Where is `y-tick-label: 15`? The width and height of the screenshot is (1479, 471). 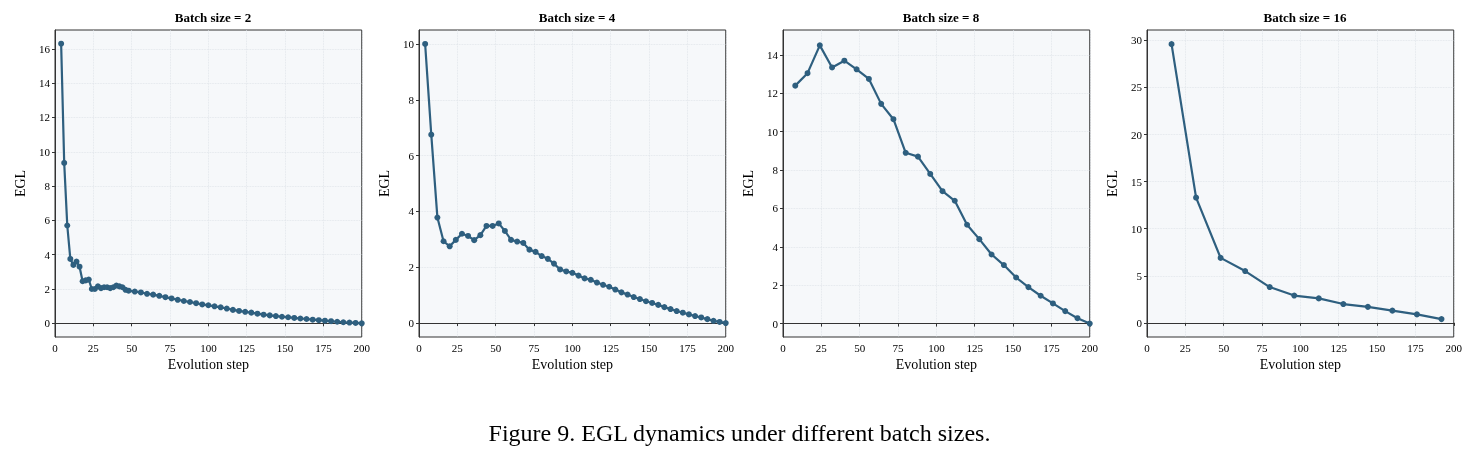 y-tick-label: 15 is located at coordinates (1137, 181).